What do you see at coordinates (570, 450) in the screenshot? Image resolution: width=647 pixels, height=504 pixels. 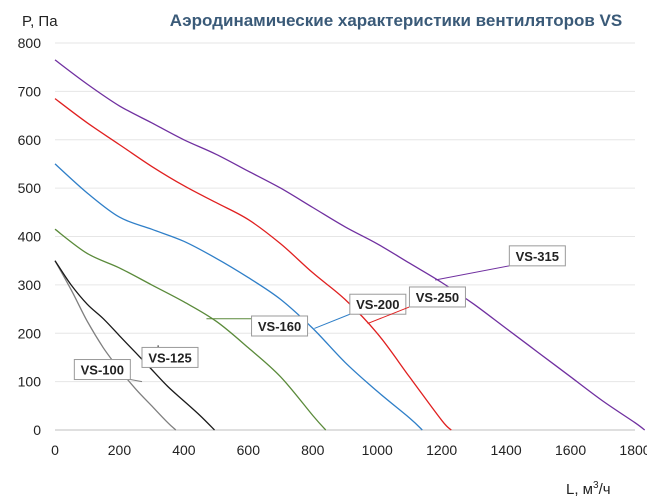 I see `x-tick-label: 1600` at bounding box center [570, 450].